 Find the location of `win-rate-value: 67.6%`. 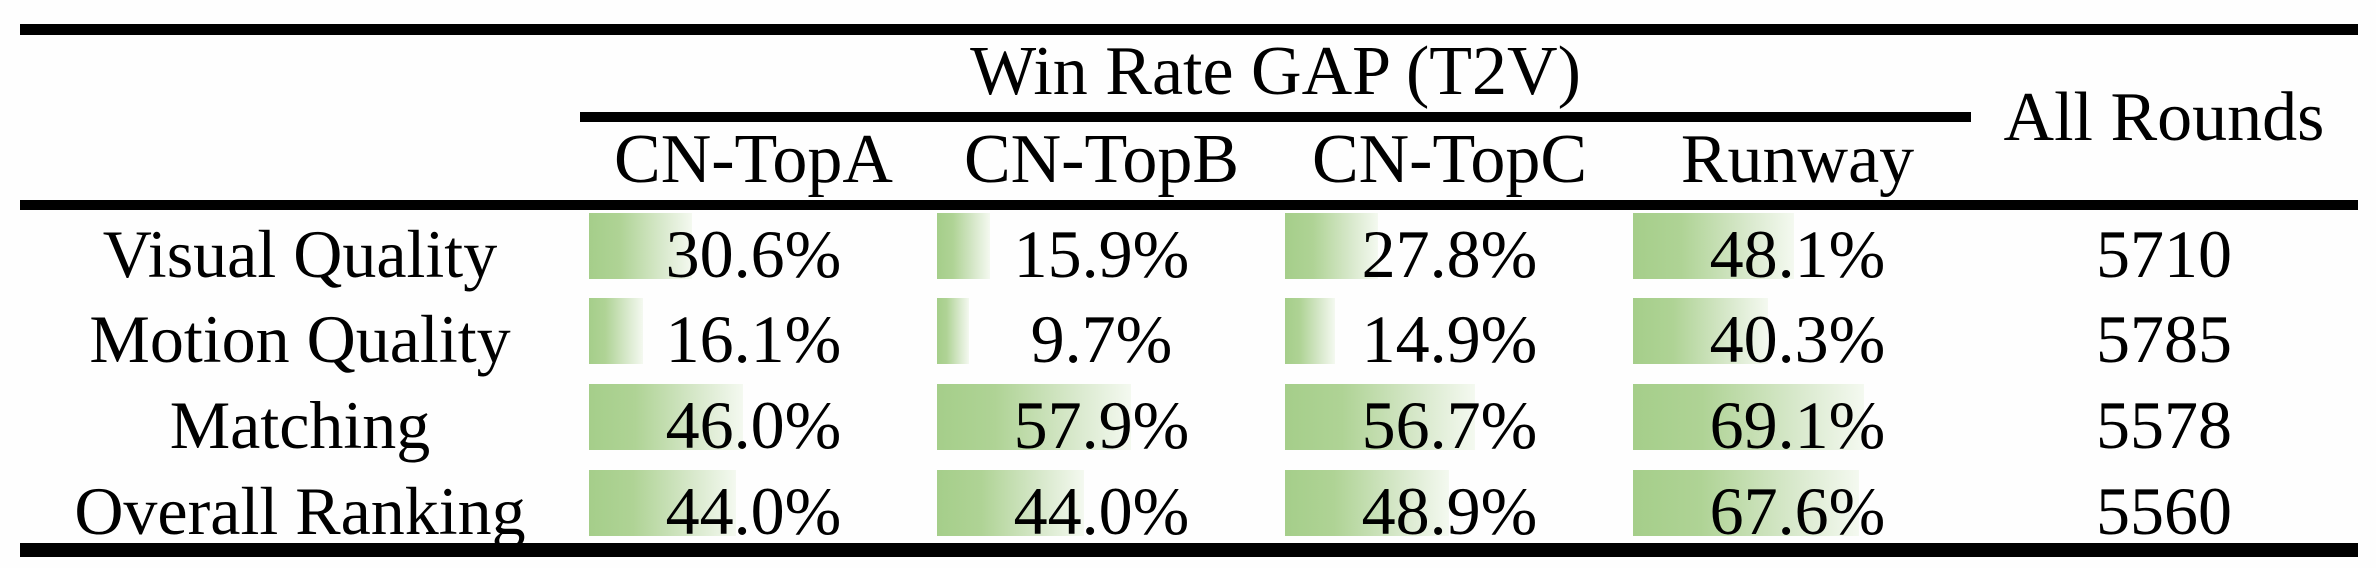

win-rate-value: 67.6% is located at coordinates (1797, 510).